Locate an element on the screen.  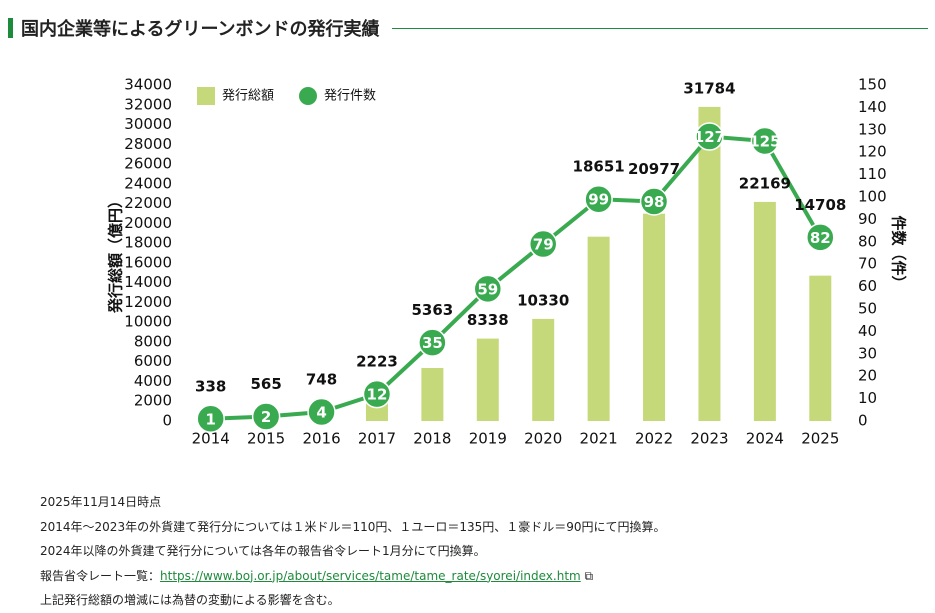
point-label: 82 is located at coordinates (820, 238).